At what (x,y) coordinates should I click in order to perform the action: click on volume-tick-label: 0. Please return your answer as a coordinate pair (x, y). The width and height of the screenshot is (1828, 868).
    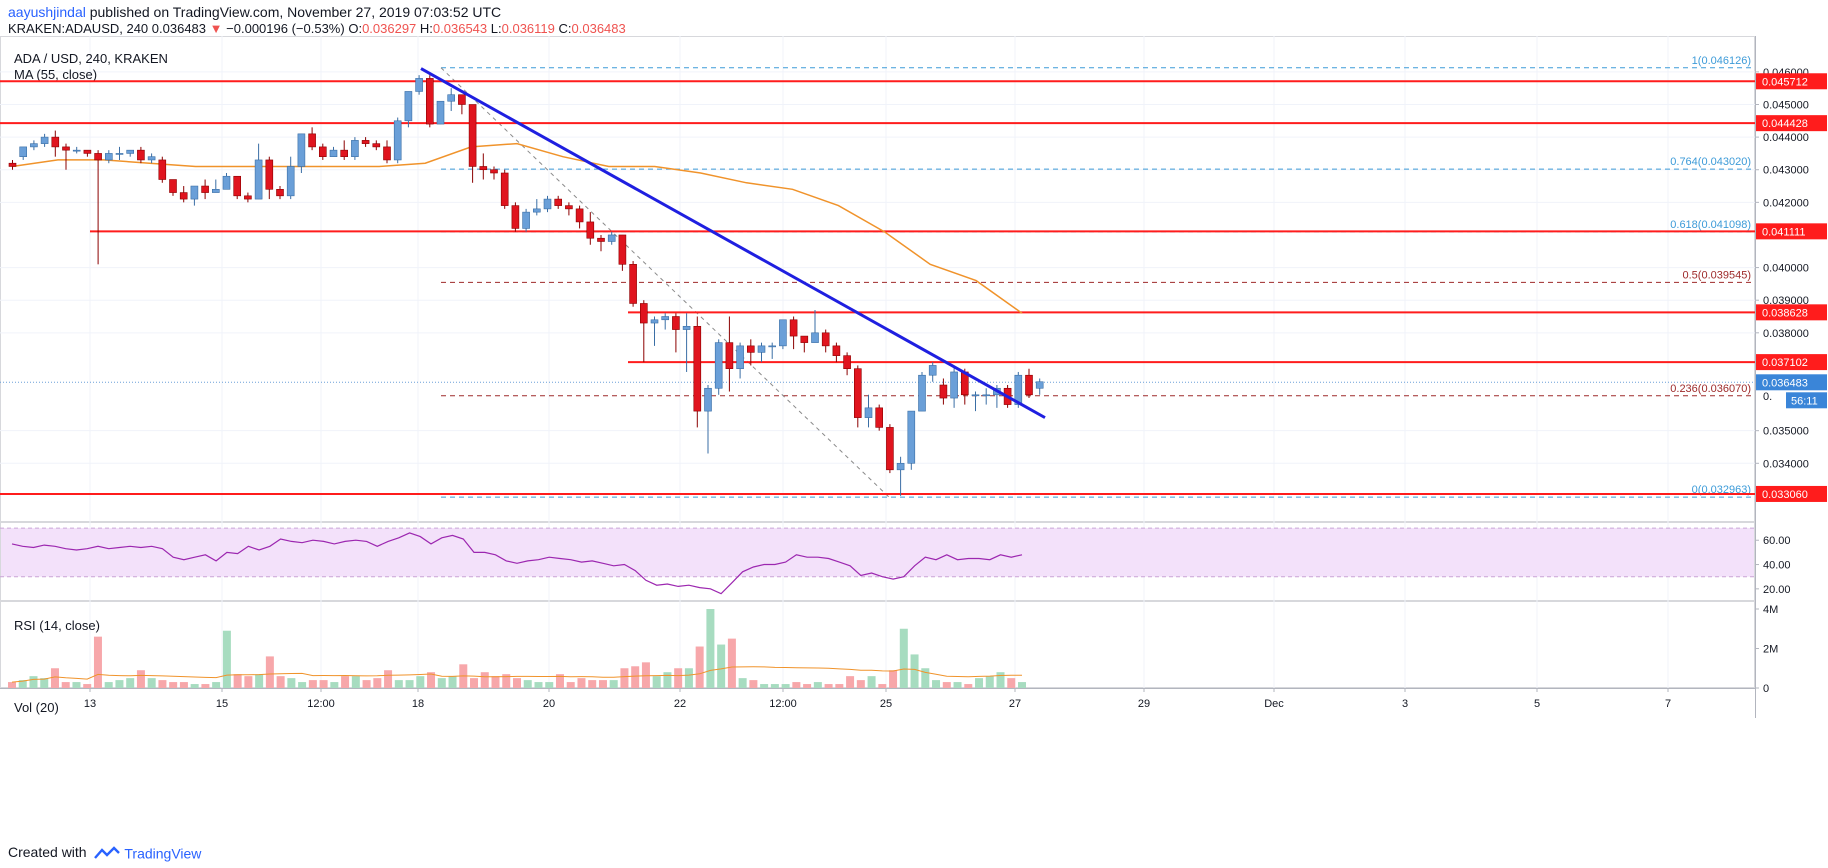
    Looking at the image, I should click on (1766, 689).